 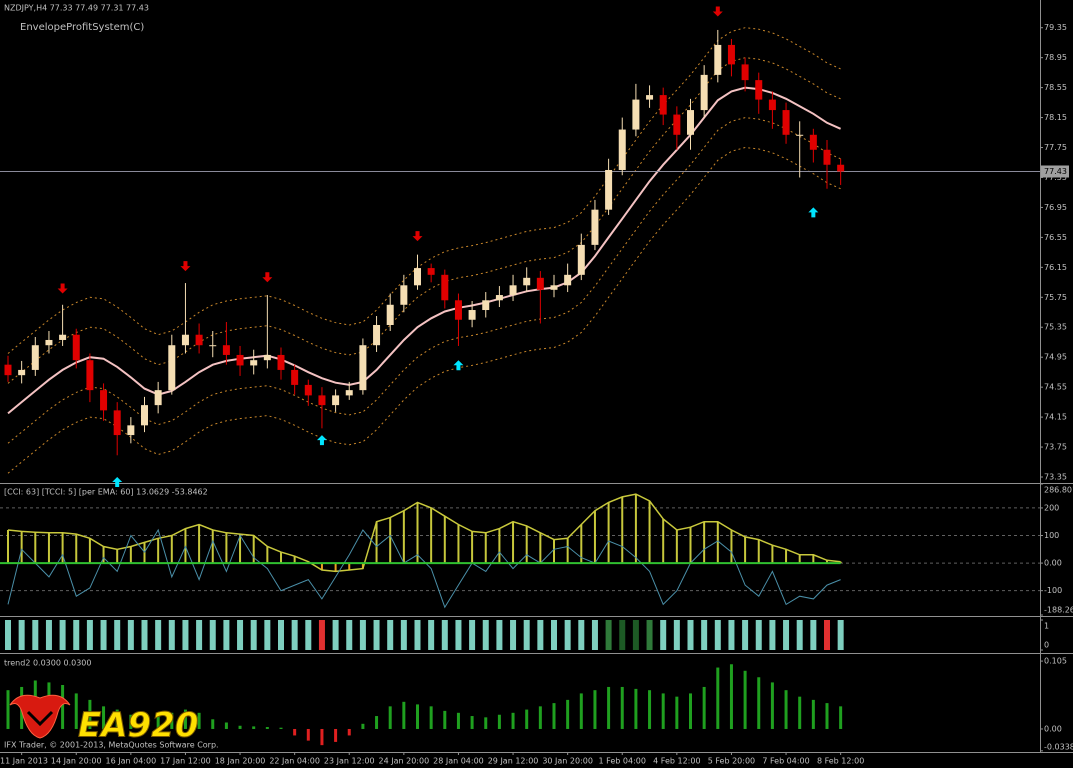 I want to click on y-tick-label: 286.8014, so click(x=1058, y=490).